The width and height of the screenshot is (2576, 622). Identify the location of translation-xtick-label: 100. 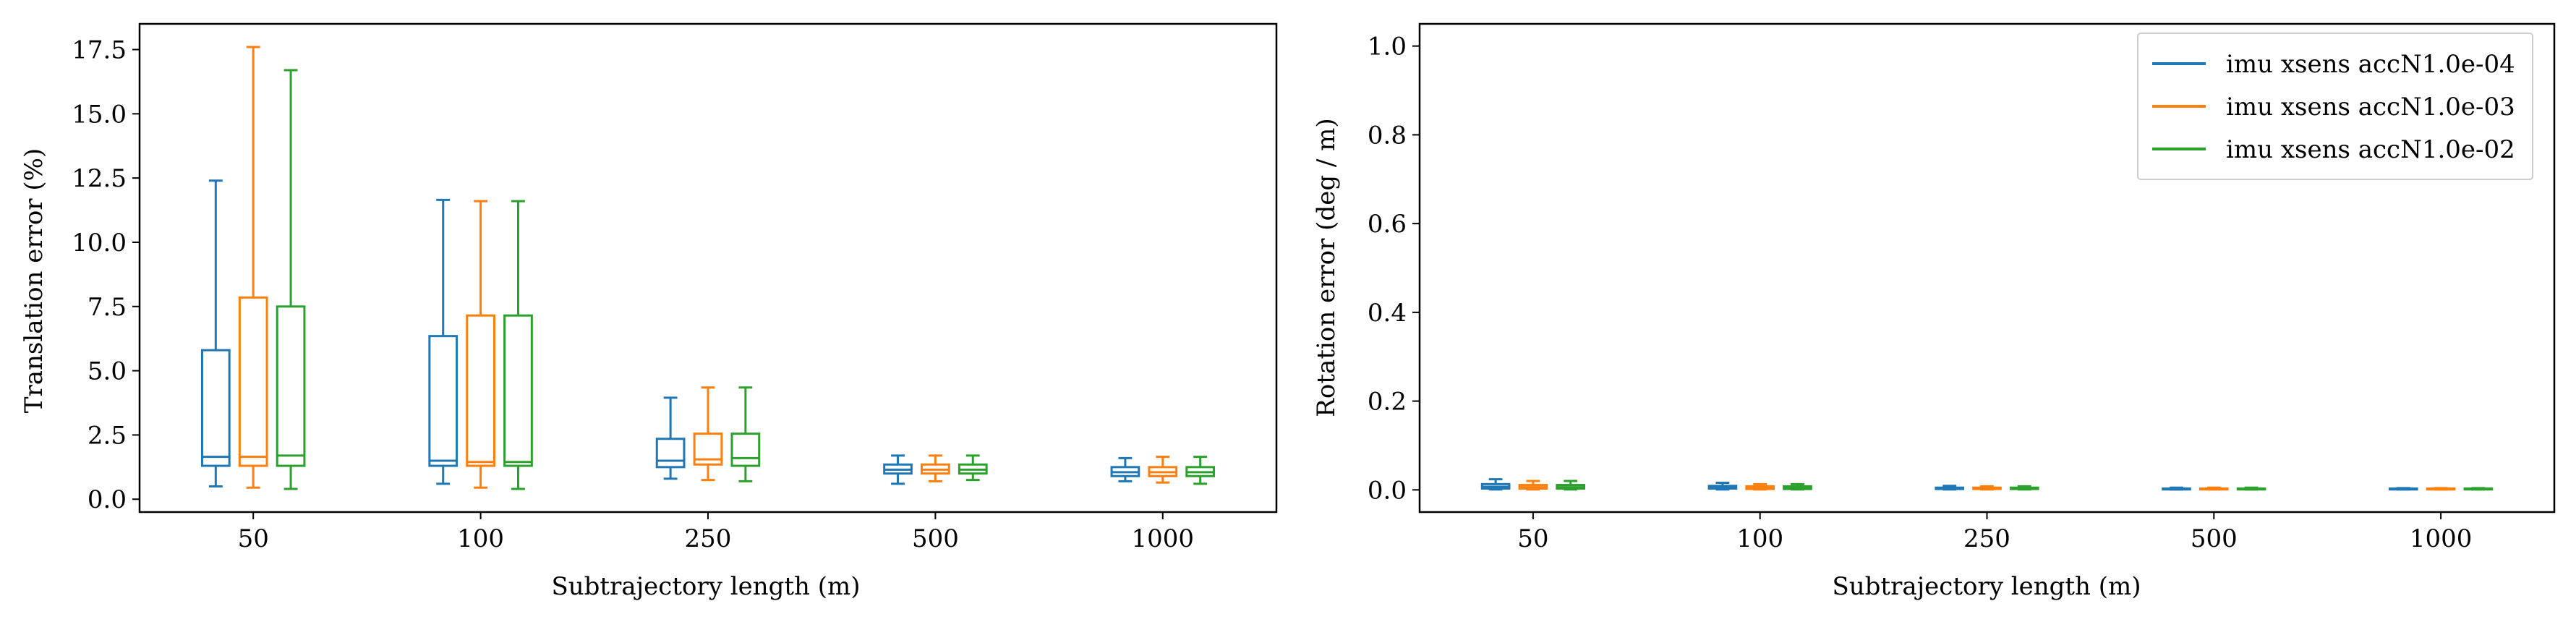
(481, 538).